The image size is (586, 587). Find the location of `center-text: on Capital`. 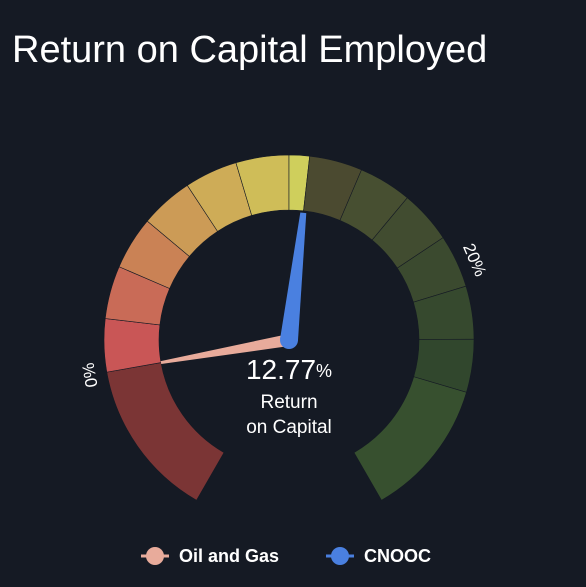

center-text: on Capital is located at coordinates (289, 427).